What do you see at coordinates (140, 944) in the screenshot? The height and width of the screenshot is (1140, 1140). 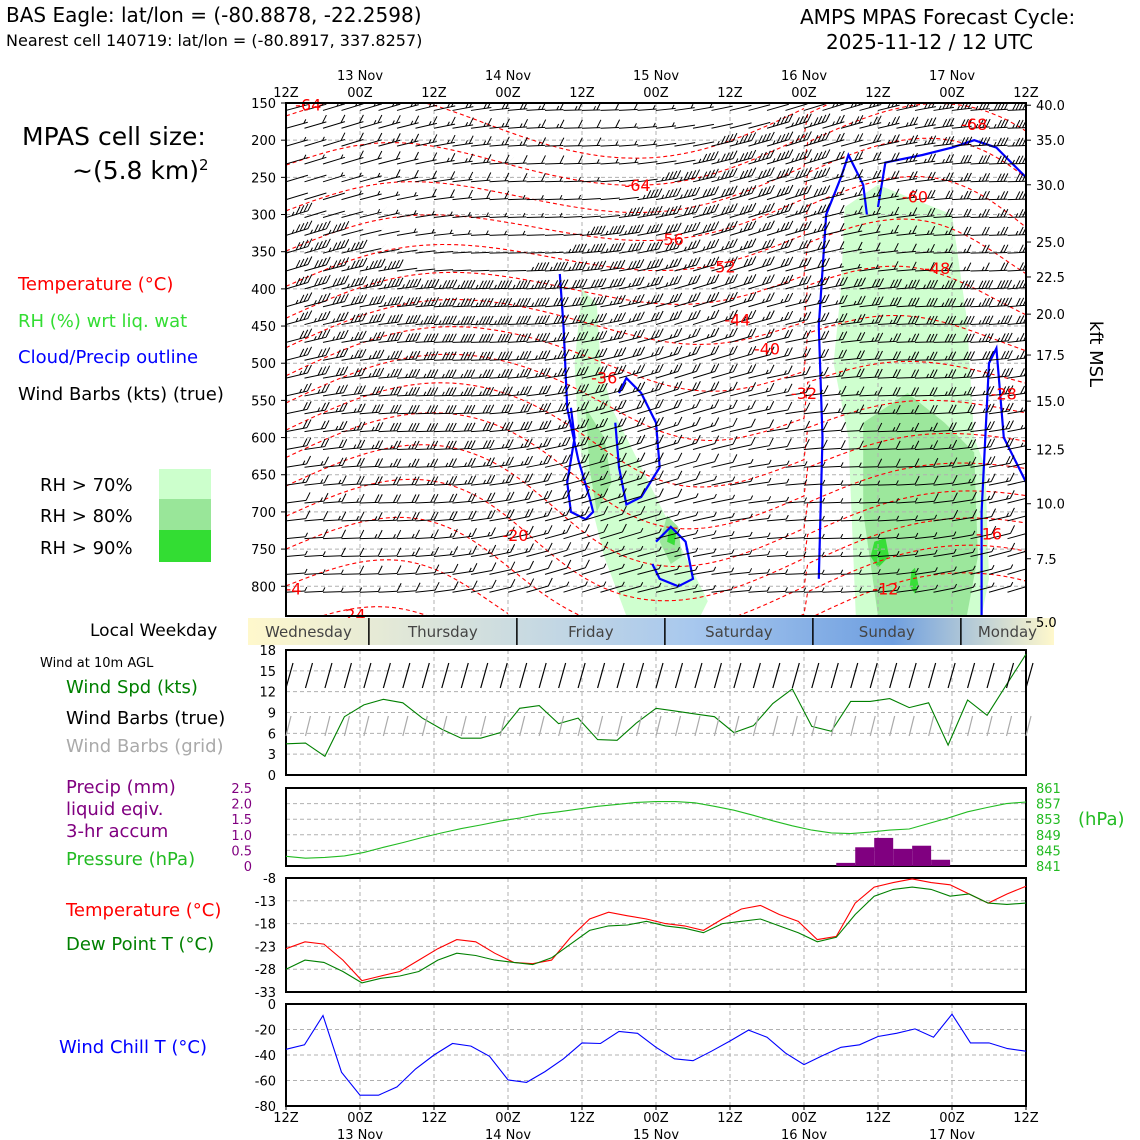 I see `dew-label: Dew Point T (°C)` at bounding box center [140, 944].